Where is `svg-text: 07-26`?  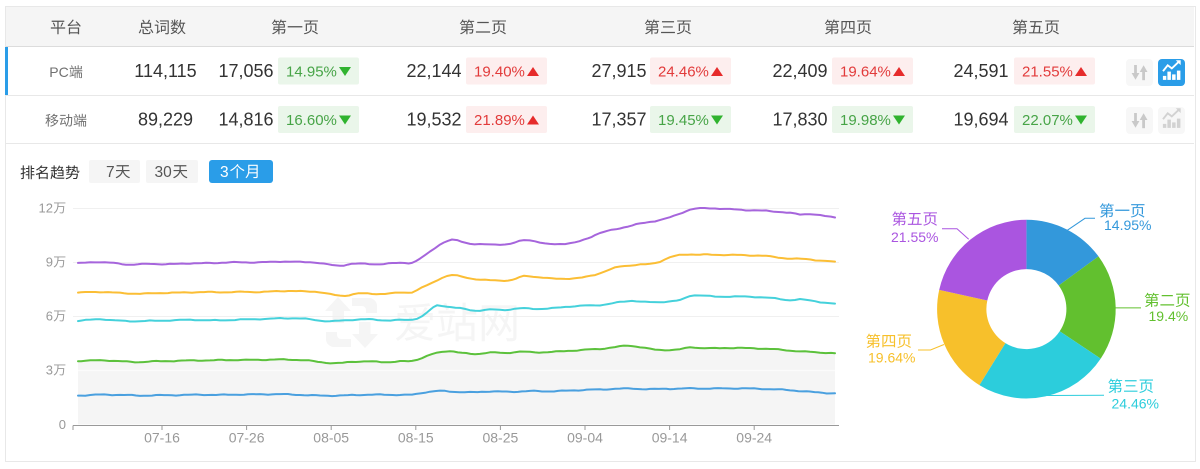
svg-text: 07-26 is located at coordinates (247, 438).